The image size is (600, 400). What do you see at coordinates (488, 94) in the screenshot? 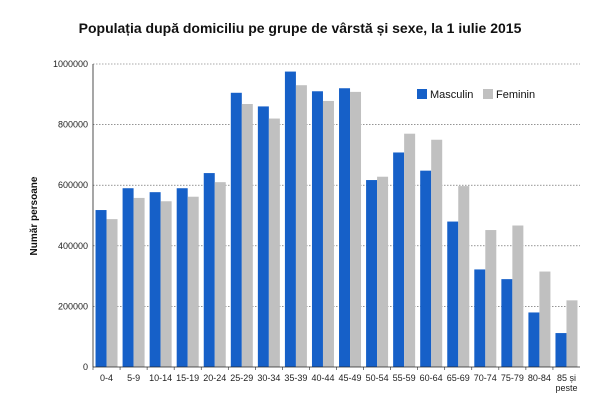
I see `legend-swatch-feminin` at bounding box center [488, 94].